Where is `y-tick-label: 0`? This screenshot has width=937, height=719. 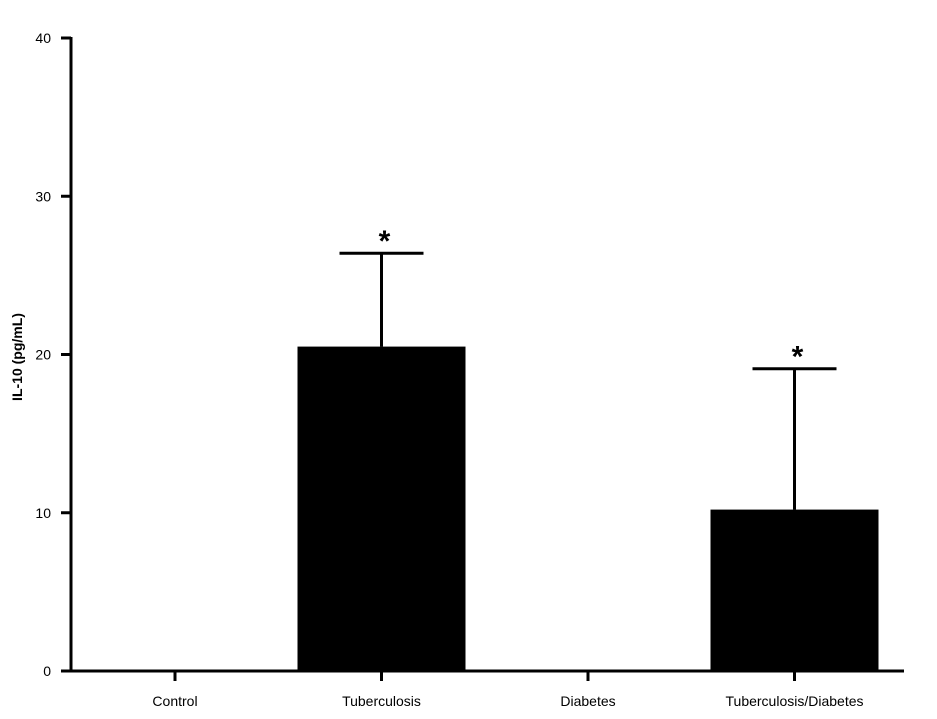 y-tick-label: 0 is located at coordinates (47, 671).